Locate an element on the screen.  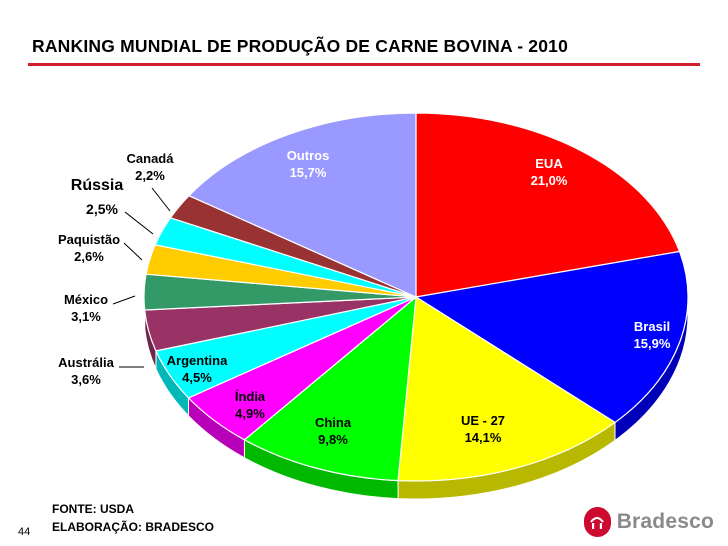
slice-label-australia: Austrália is located at coordinates (86, 362).